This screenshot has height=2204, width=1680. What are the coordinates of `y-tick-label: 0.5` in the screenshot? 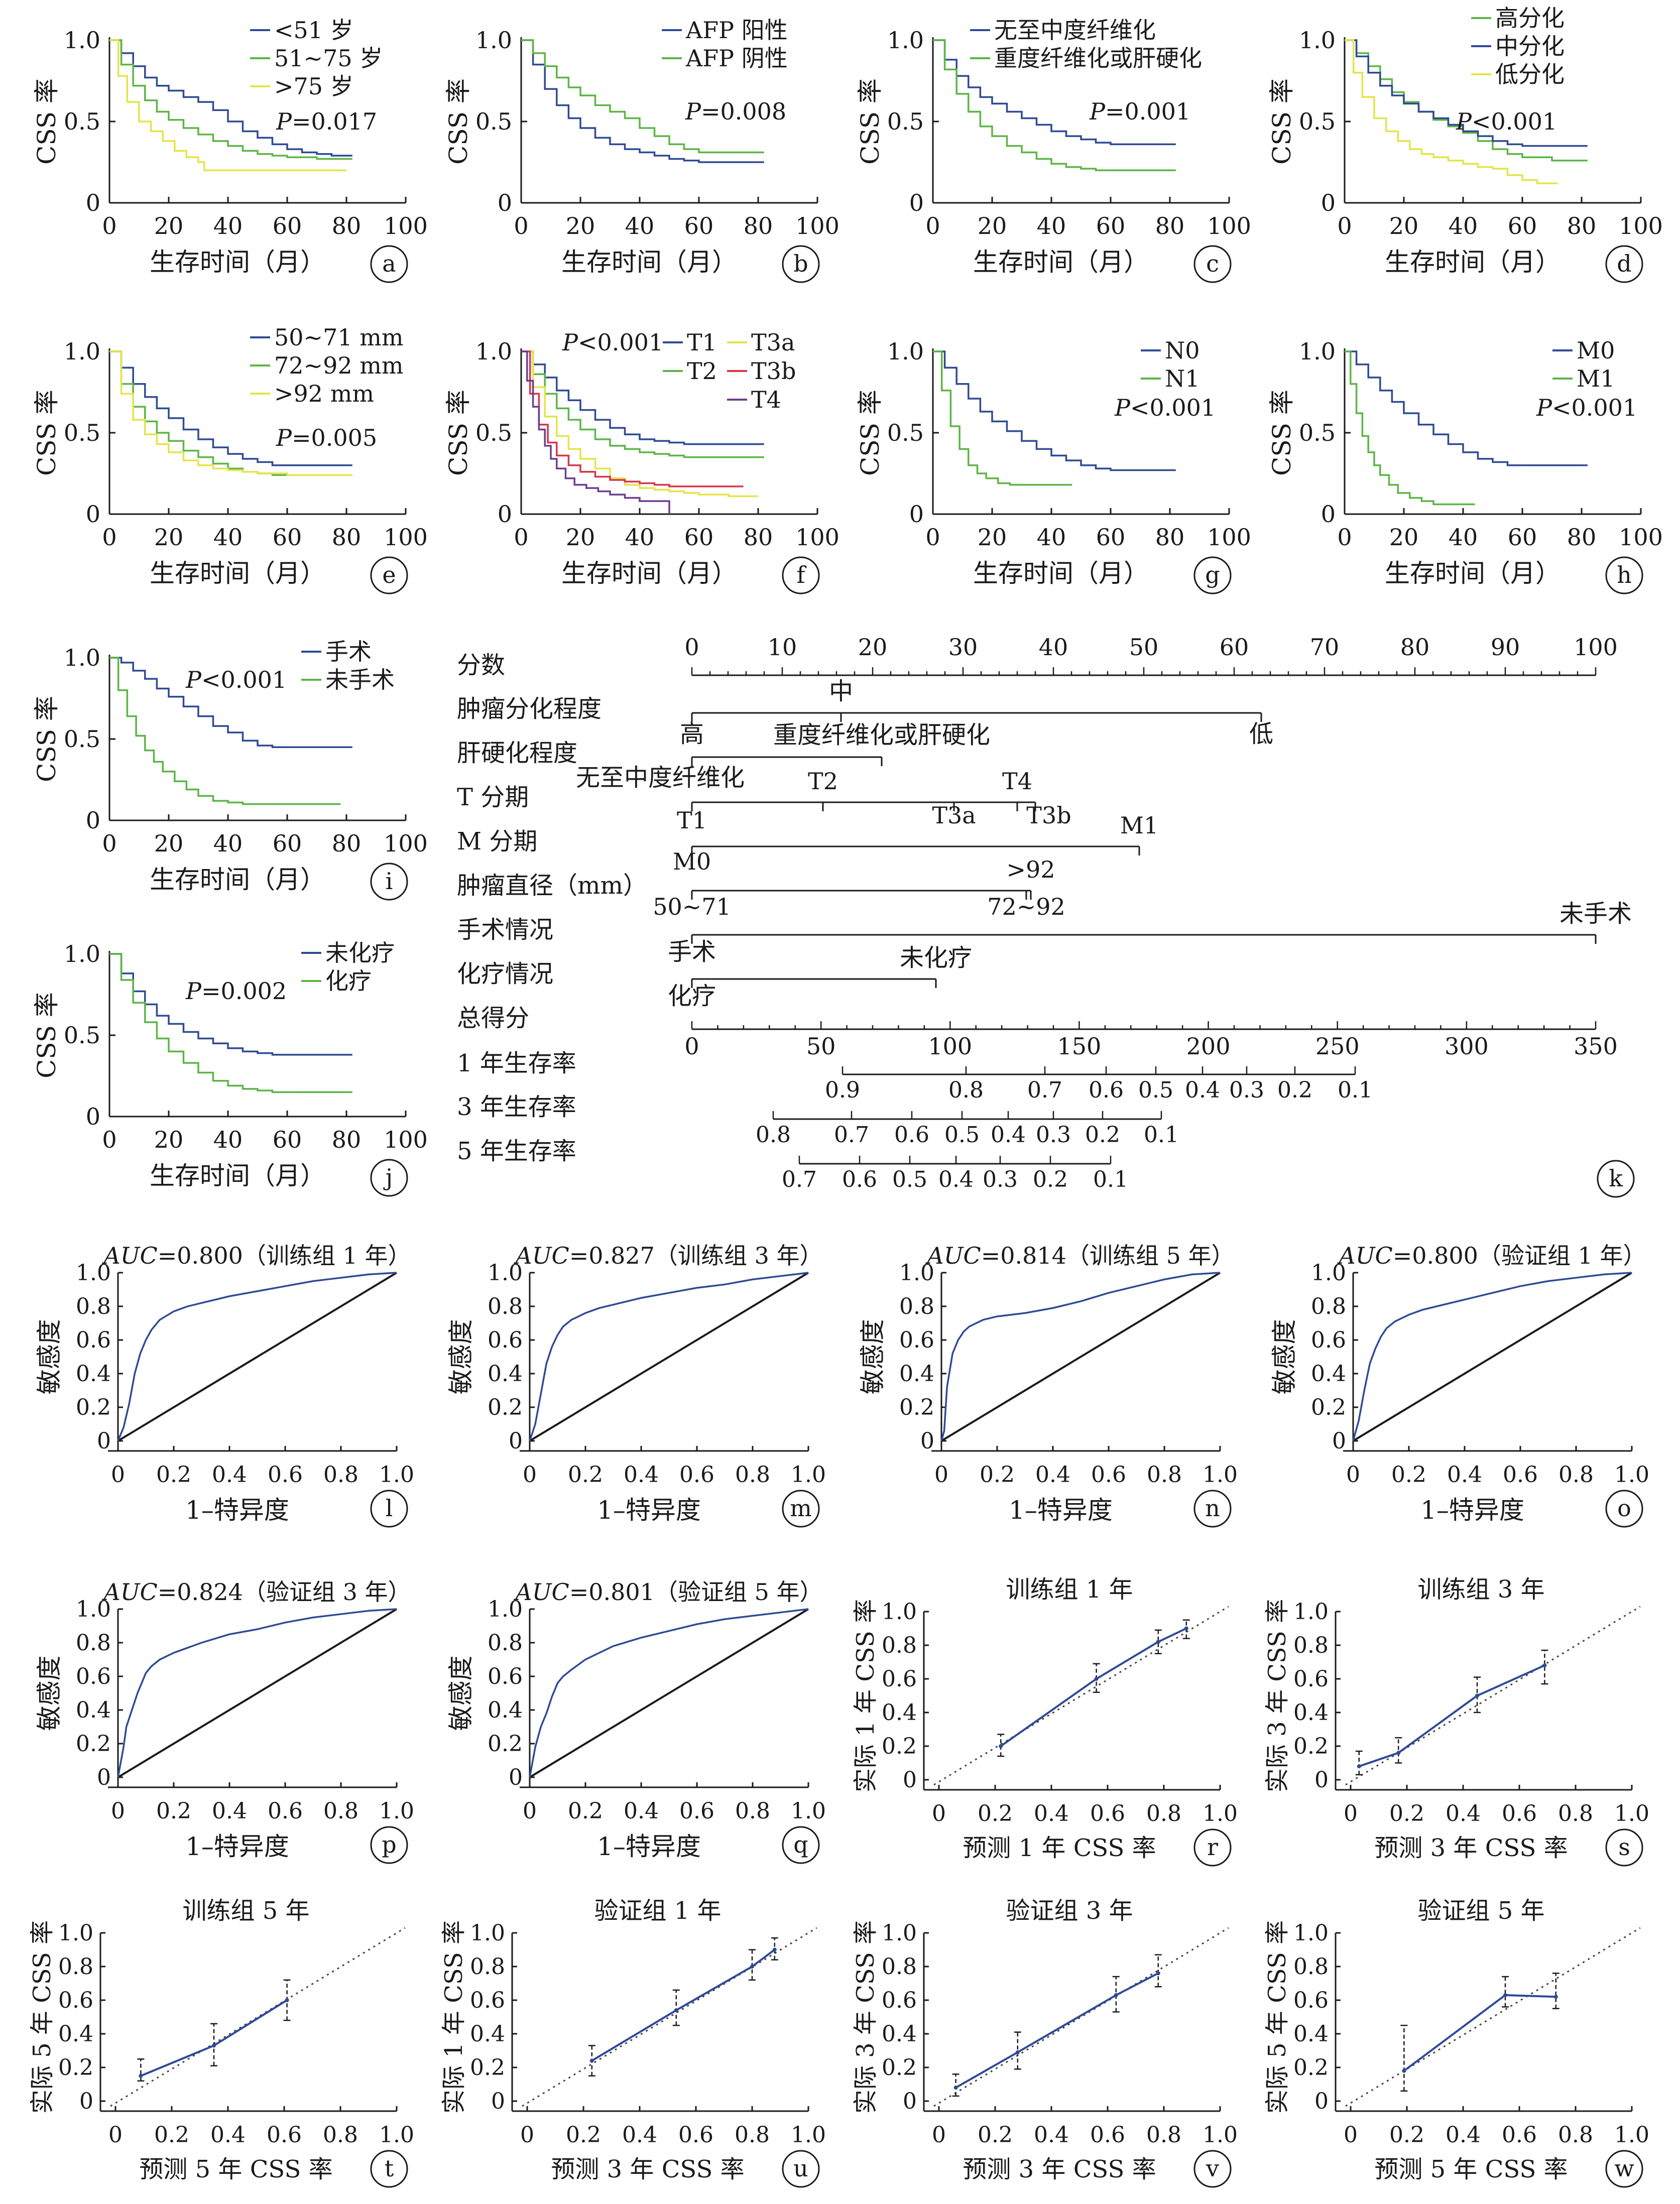 It's located at (82, 121).